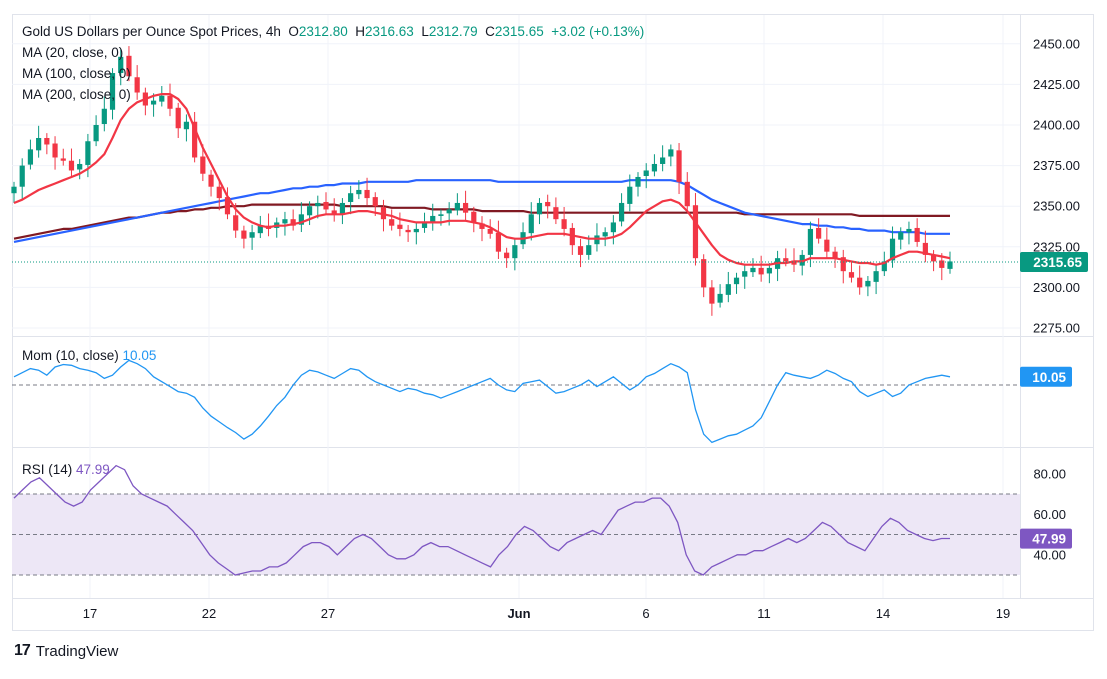 This screenshot has height=679, width=1107. Describe the element at coordinates (90, 613) in the screenshot. I see `time-tick-label: 17` at that location.